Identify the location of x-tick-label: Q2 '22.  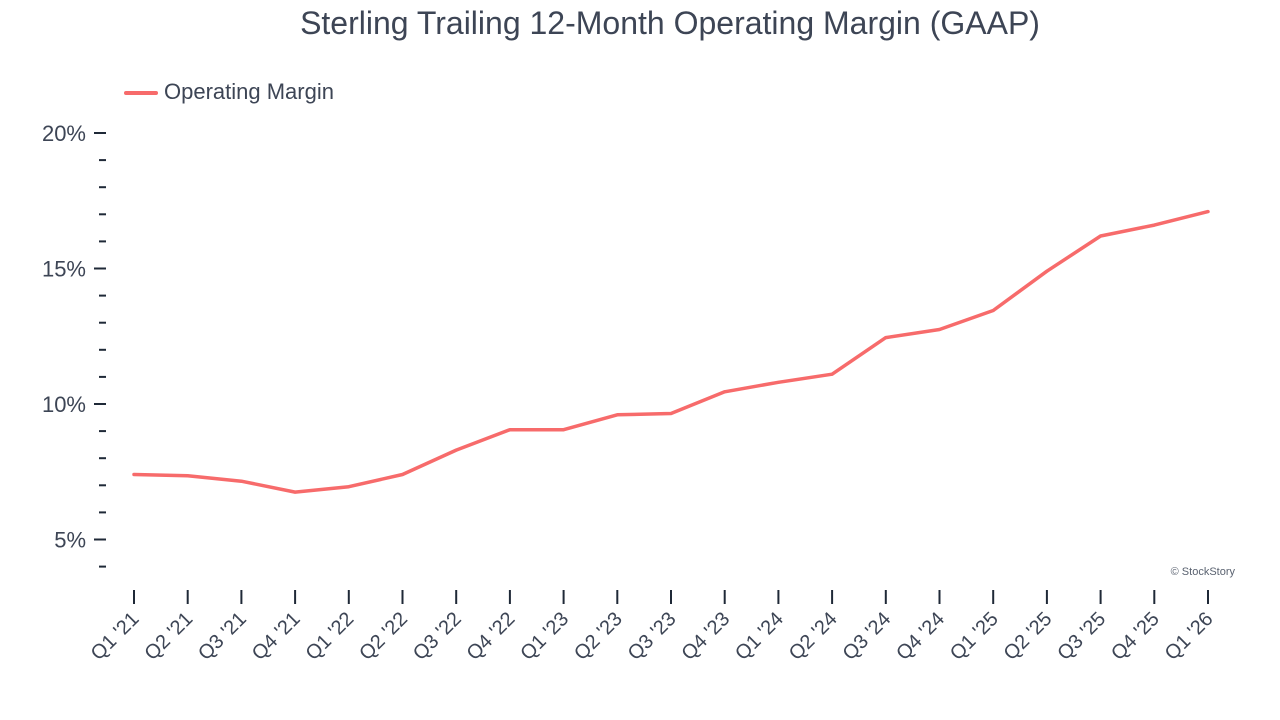
(383, 636).